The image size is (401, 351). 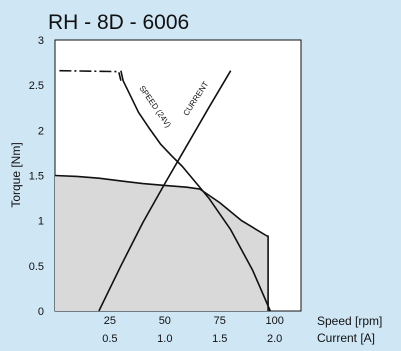 What do you see at coordinates (41, 312) in the screenshot?
I see `y-tick-label: 0` at bounding box center [41, 312].